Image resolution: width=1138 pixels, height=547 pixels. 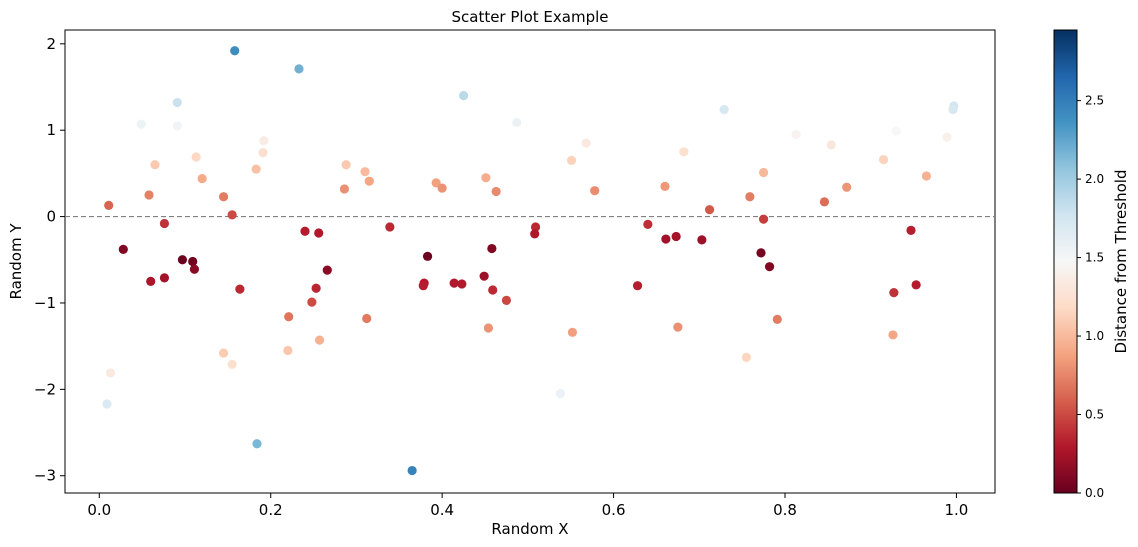 What do you see at coordinates (1094, 336) in the screenshot?
I see `colorbar-tick-label: 1.0` at bounding box center [1094, 336].